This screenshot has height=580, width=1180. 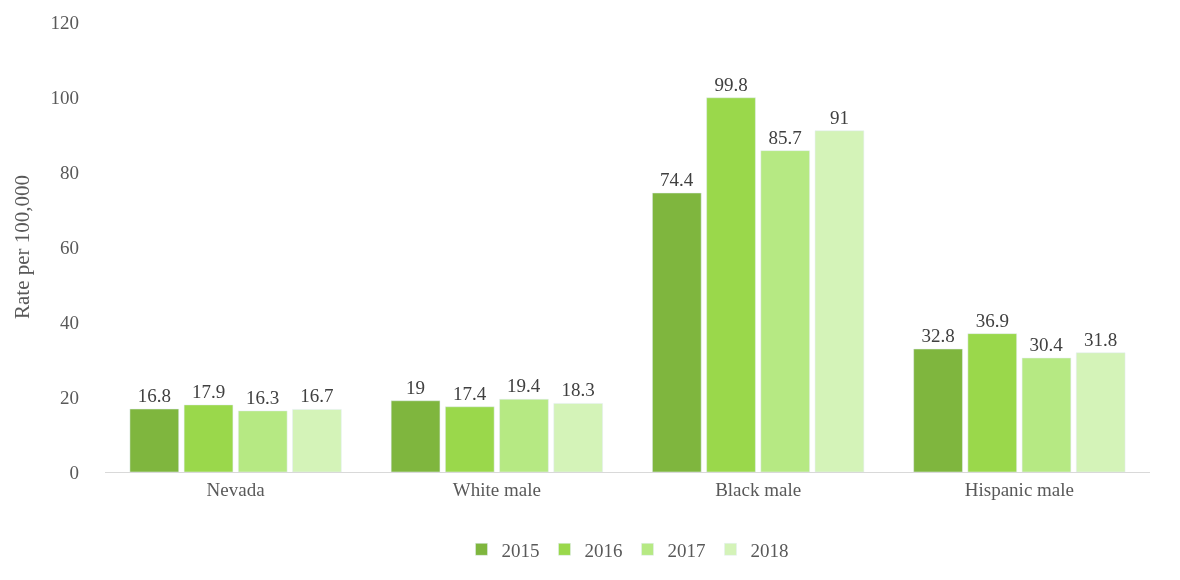 What do you see at coordinates (731, 84) in the screenshot?
I see `data-label: 99.8` at bounding box center [731, 84].